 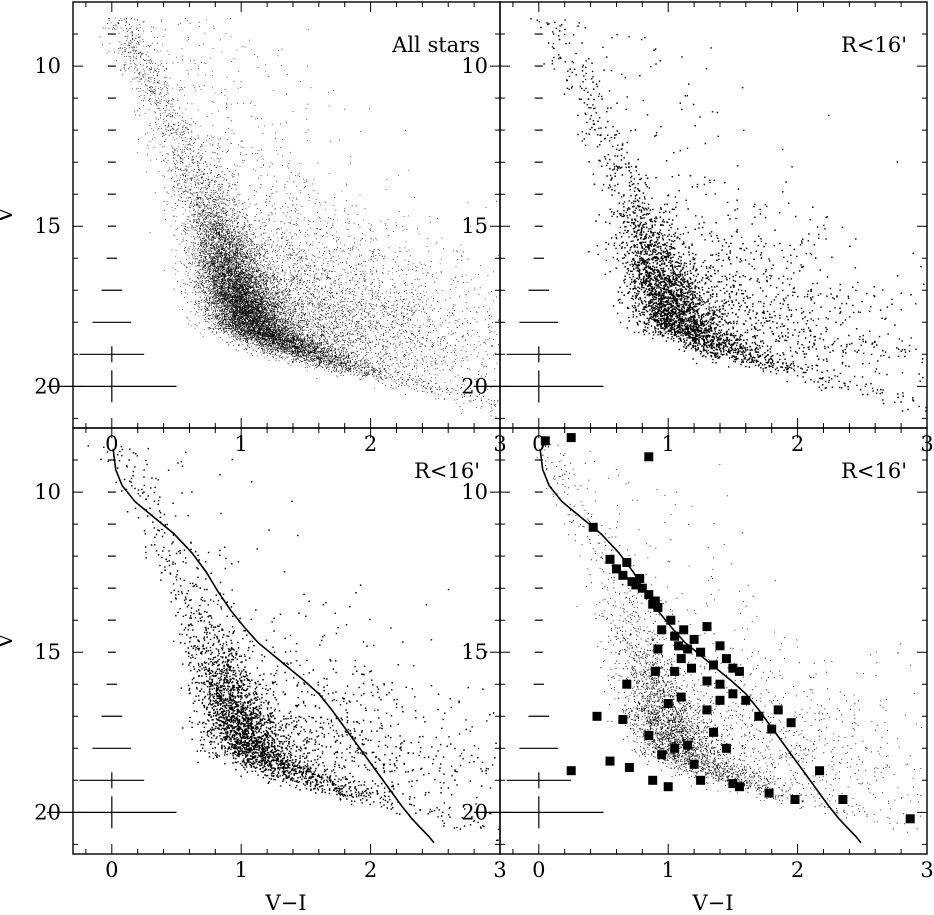 I want to click on x-axis-label-right: V−I, so click(x=712, y=903).